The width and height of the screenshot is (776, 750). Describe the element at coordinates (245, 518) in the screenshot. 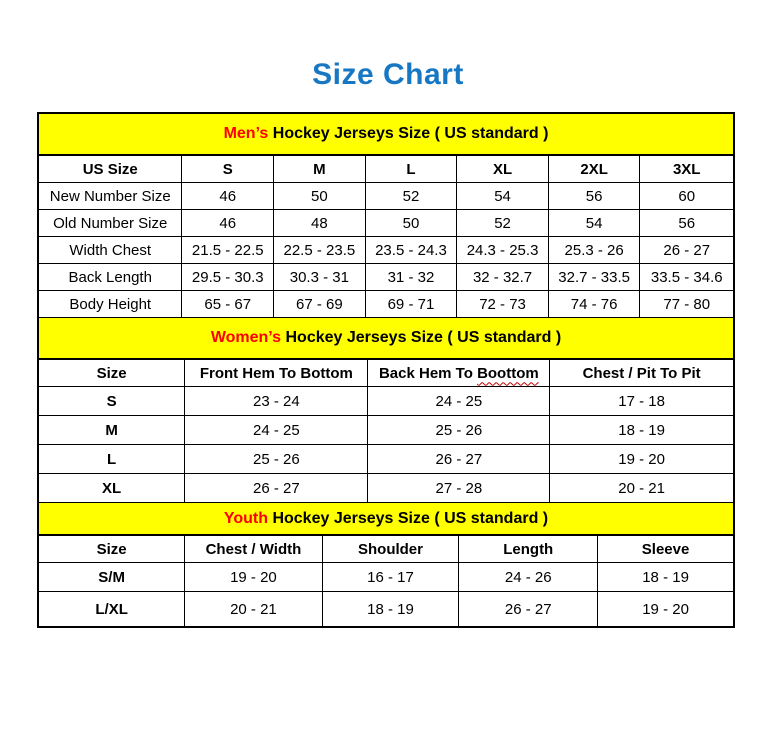

I see `section-accent-word: Youth` at that location.